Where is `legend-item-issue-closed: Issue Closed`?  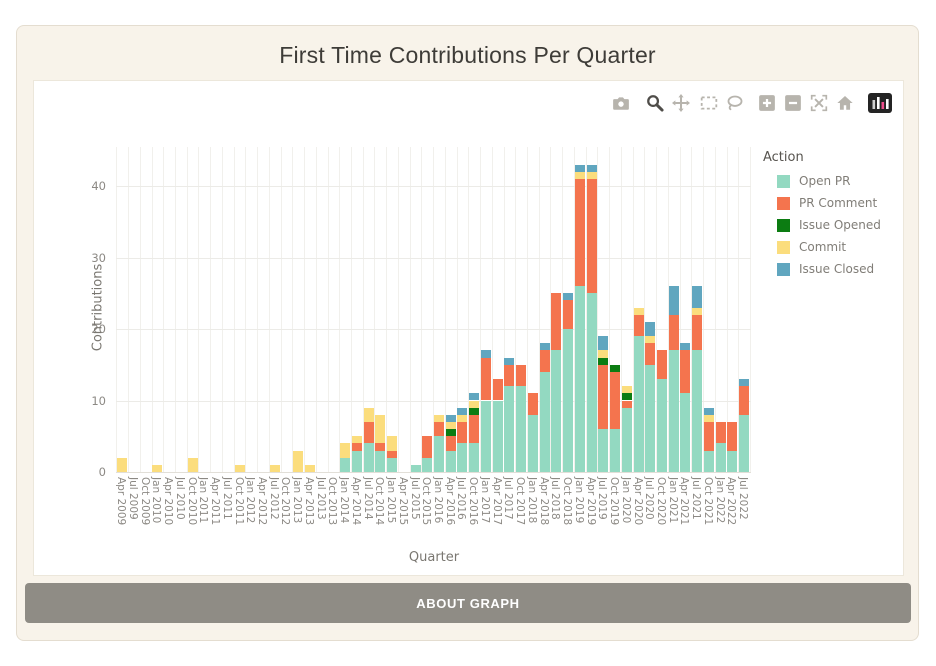
legend-item-issue-closed: Issue Closed is located at coordinates (838, 269).